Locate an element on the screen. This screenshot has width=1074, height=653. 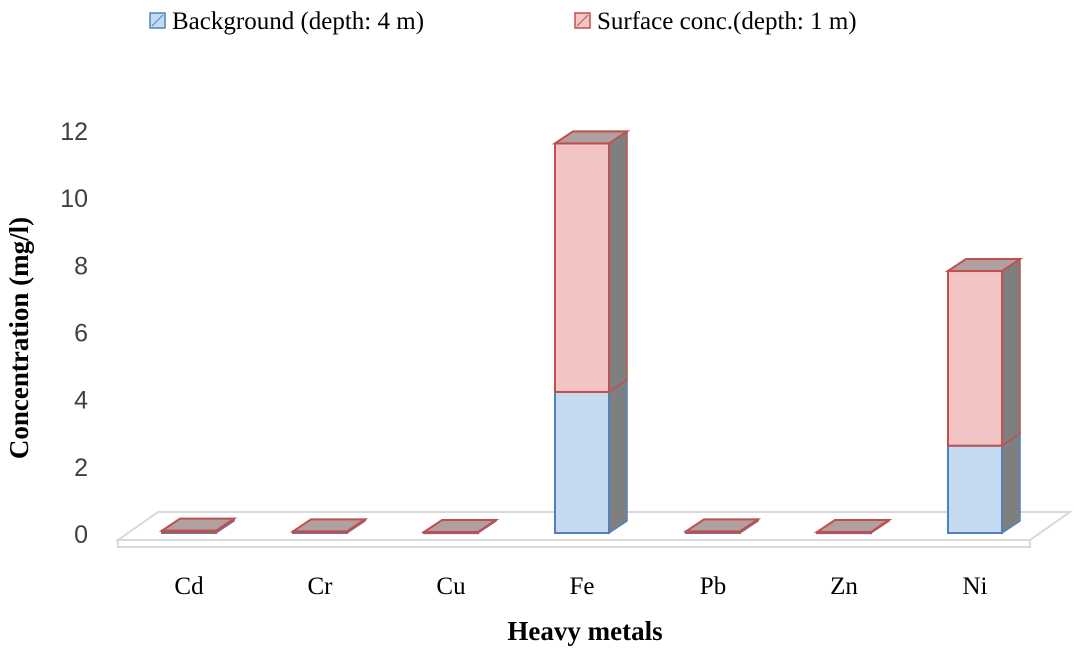
x-tick-label: Fe is located at coordinates (582, 586).